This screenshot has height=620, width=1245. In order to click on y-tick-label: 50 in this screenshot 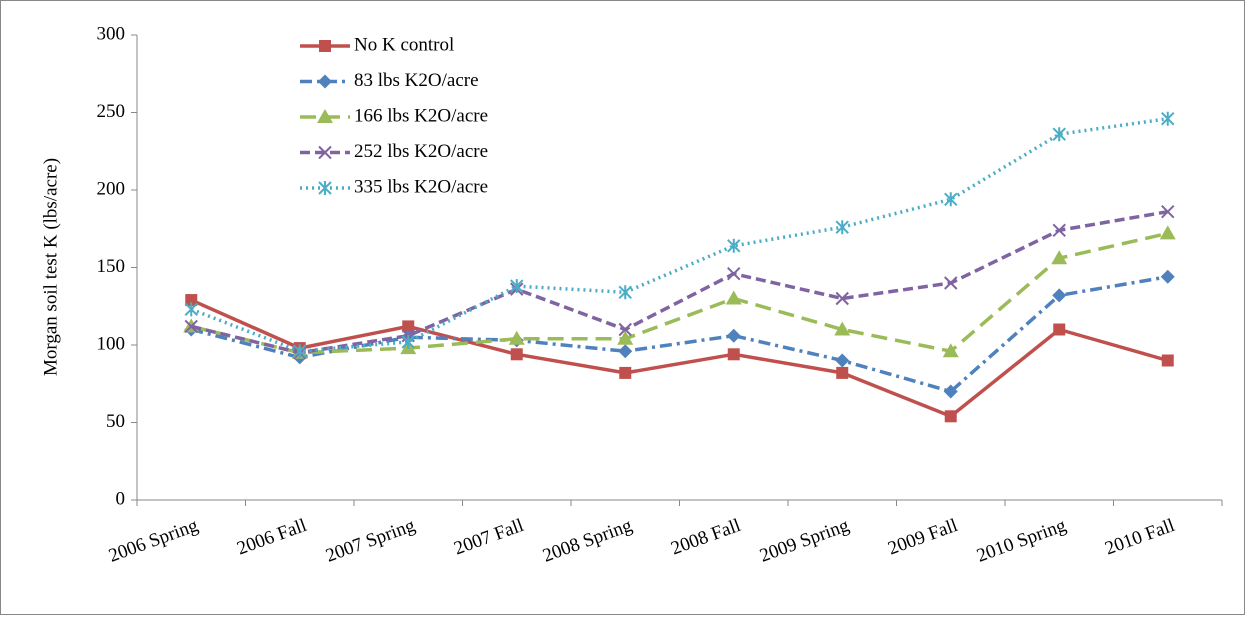, I will do `click(115, 421)`.